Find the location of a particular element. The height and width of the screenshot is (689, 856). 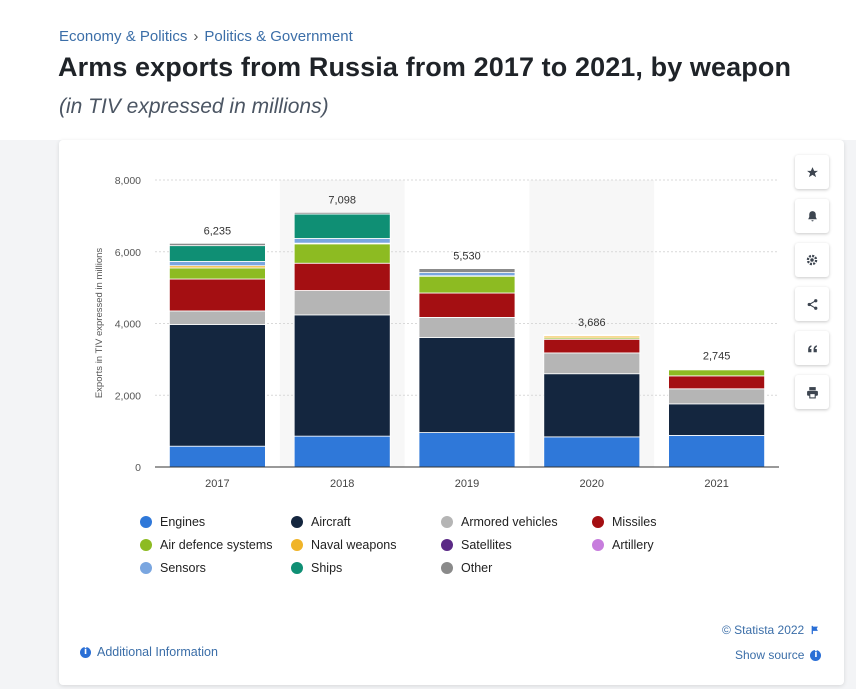

legend-item-aircraft: Aircraft is located at coordinates (321, 522).